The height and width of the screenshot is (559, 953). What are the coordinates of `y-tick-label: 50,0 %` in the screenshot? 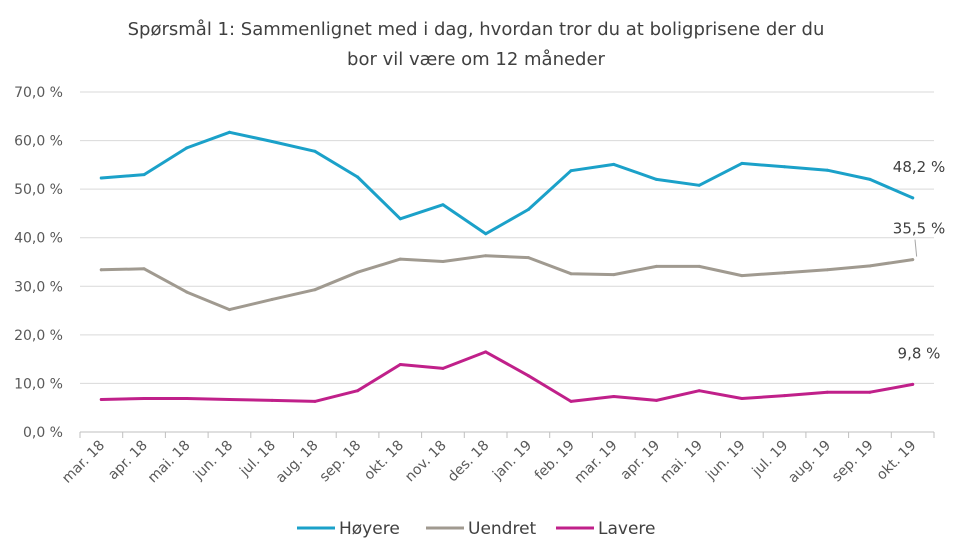 It's located at (38, 190).